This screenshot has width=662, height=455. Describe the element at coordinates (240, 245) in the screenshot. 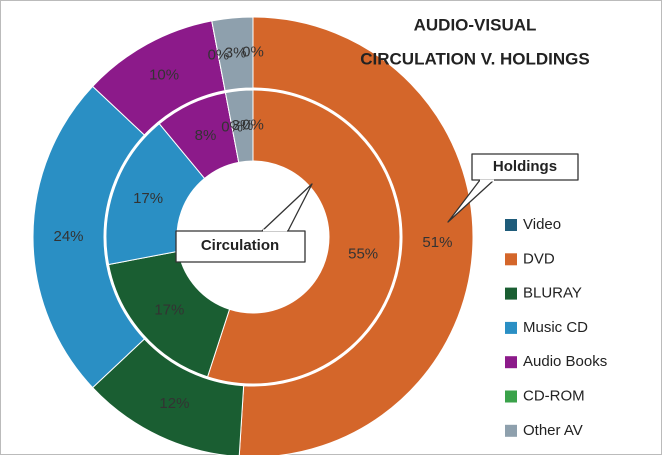

I see `callout-label: Circulation` at that location.